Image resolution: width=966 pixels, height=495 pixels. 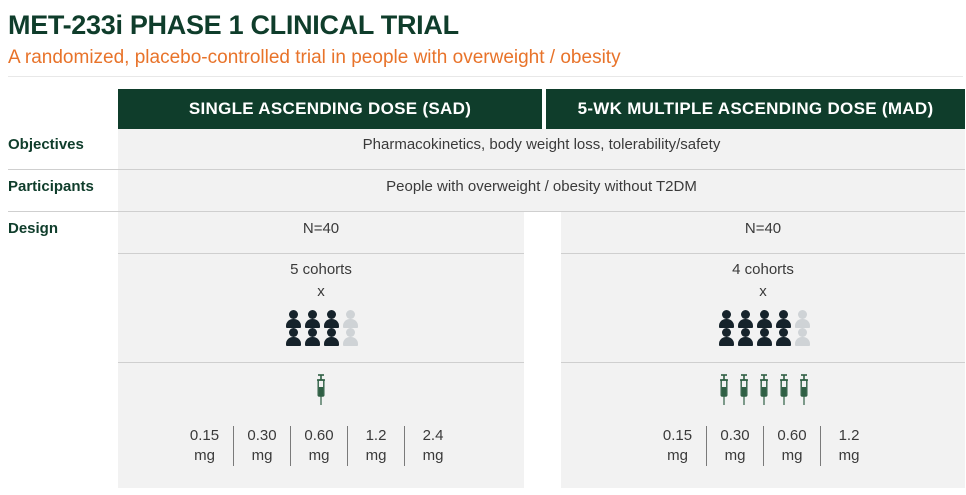 What do you see at coordinates (33, 228) in the screenshot?
I see `row-label-design: Design` at bounding box center [33, 228].